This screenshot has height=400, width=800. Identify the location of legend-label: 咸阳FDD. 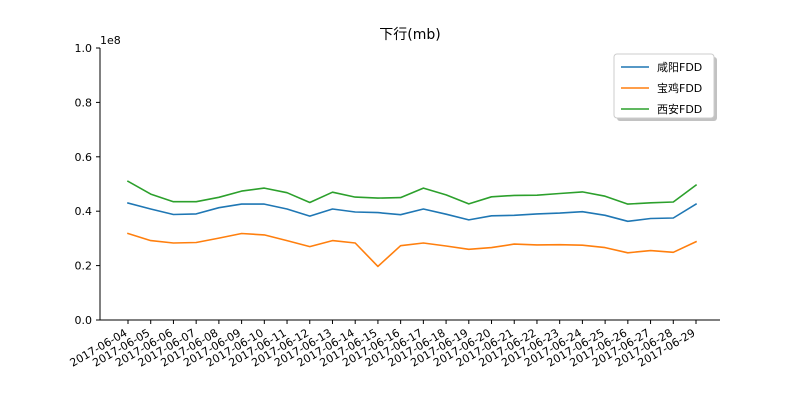
(679, 67).